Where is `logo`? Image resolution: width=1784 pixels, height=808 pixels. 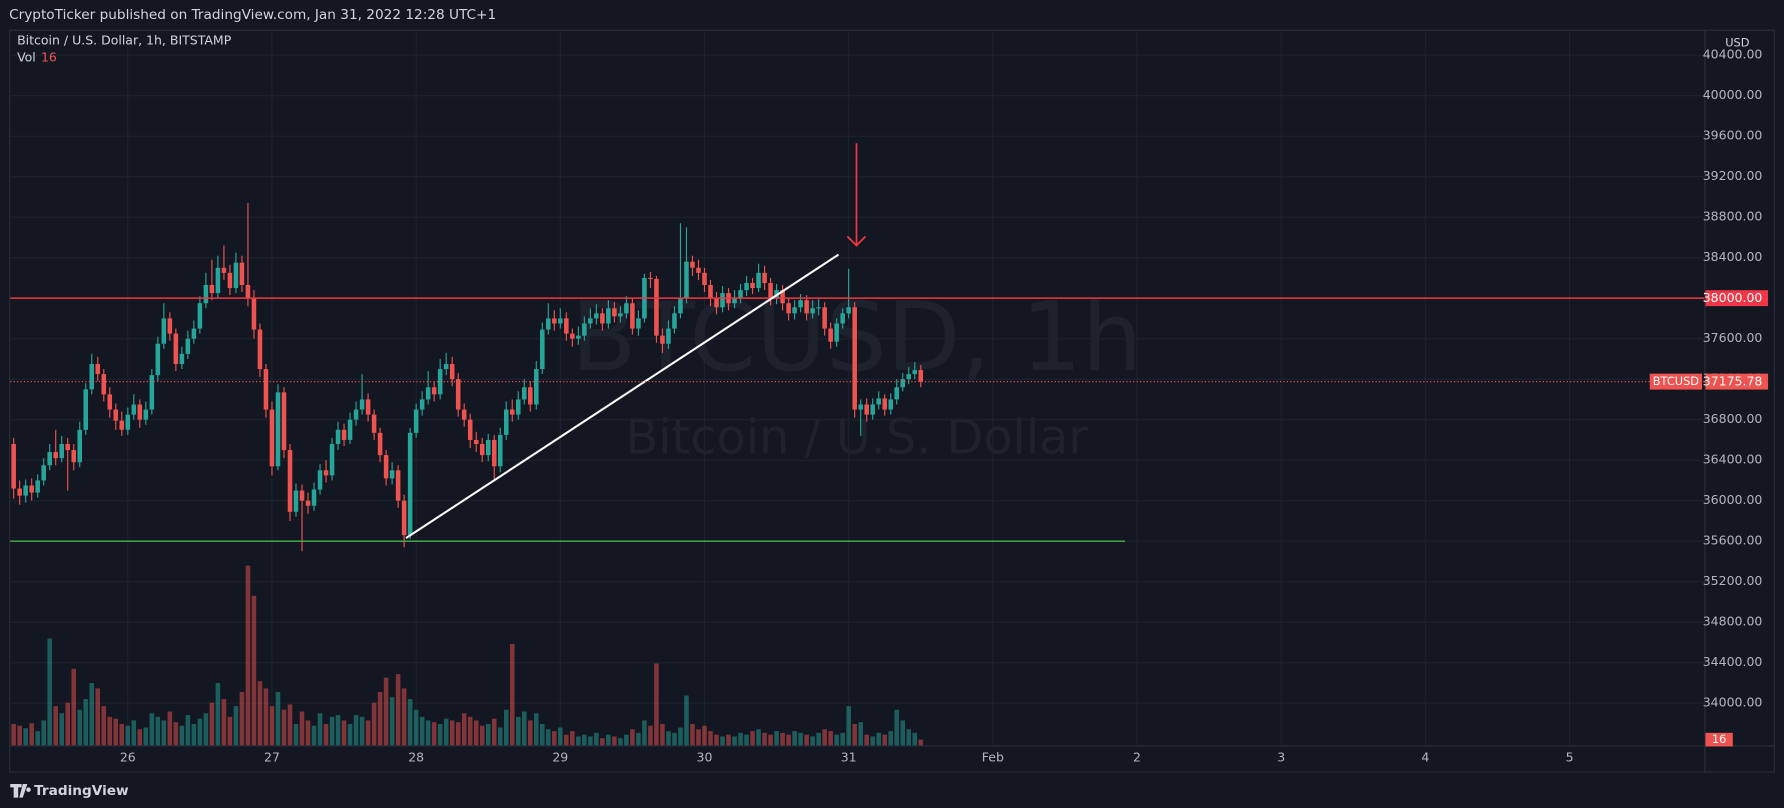 logo is located at coordinates (20, 791).